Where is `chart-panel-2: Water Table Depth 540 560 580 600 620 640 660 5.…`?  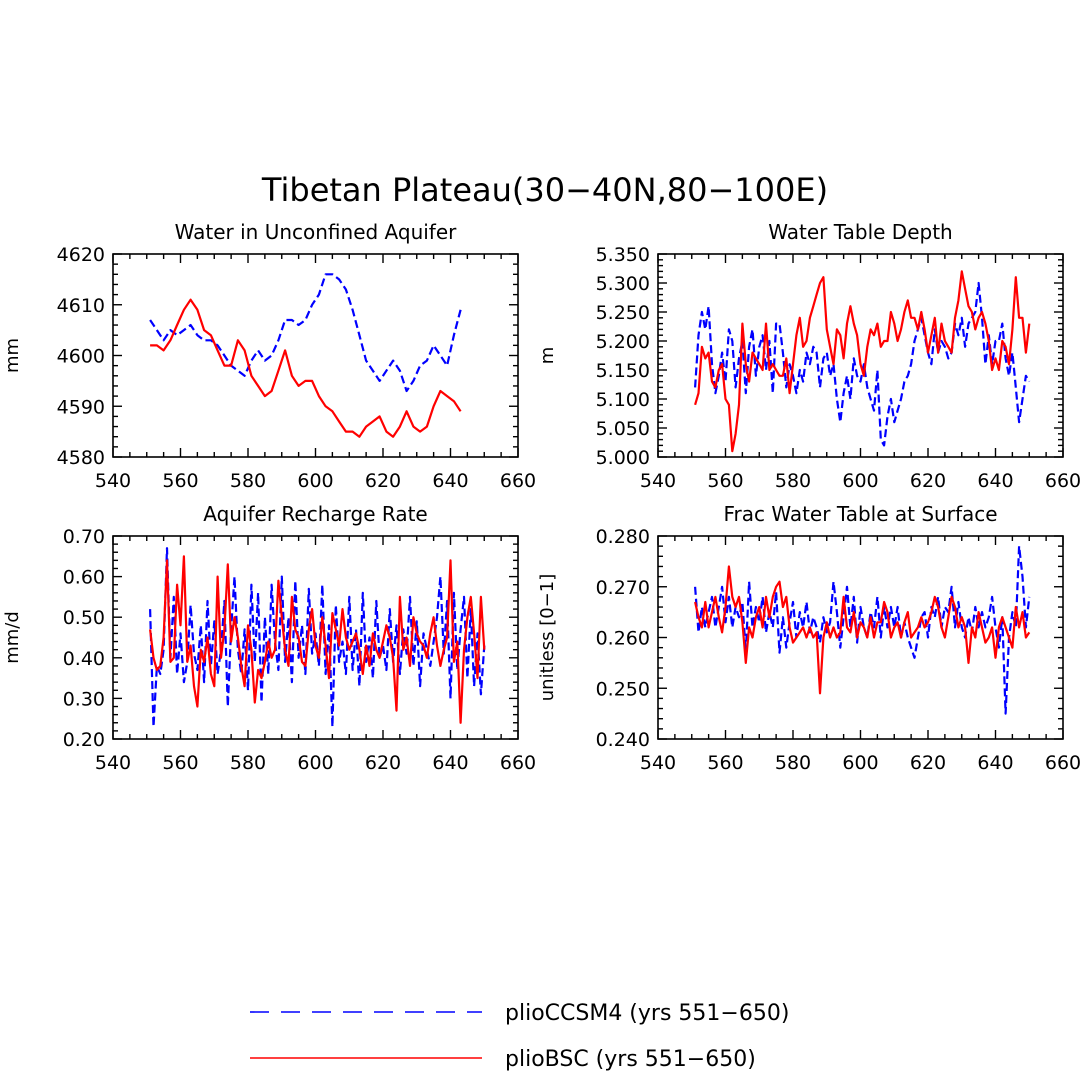
chart-panel-2: Water Table Depth 540 560 580 600 620 640 660 5.… is located at coordinates (809, 356).